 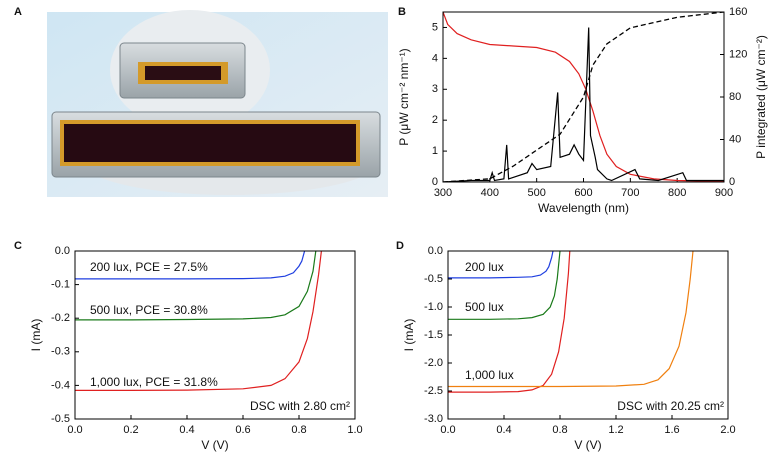 I want to click on y-tick-label: -0.2, so click(x=60, y=318).